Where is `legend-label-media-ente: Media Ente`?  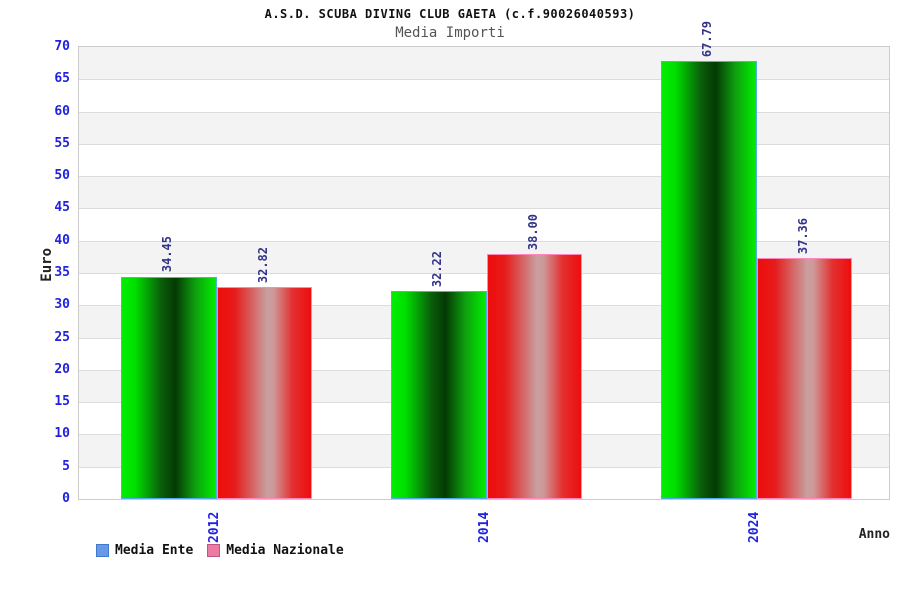
legend-label-media-ente: Media Ente is located at coordinates (154, 550).